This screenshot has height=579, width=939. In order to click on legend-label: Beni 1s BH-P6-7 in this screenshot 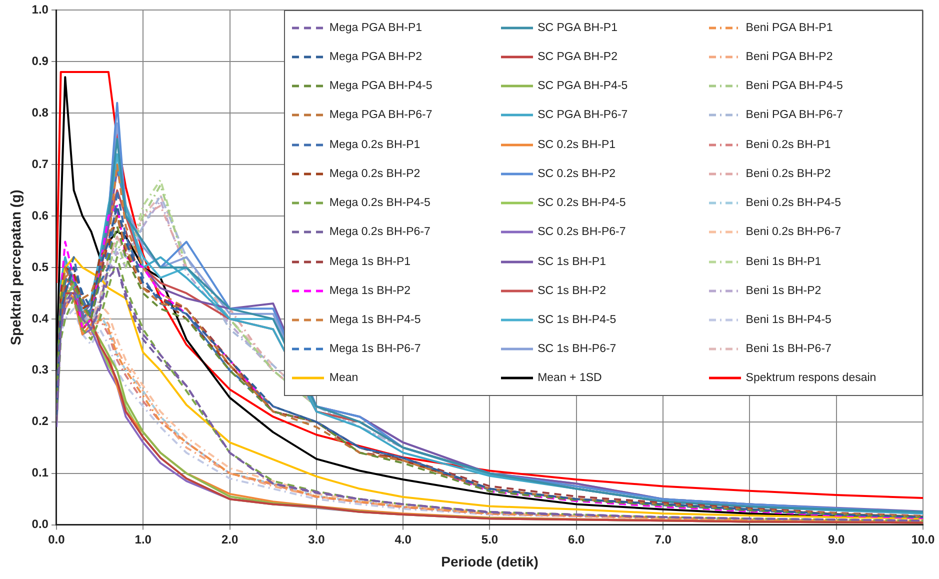, I will do `click(789, 349)`.